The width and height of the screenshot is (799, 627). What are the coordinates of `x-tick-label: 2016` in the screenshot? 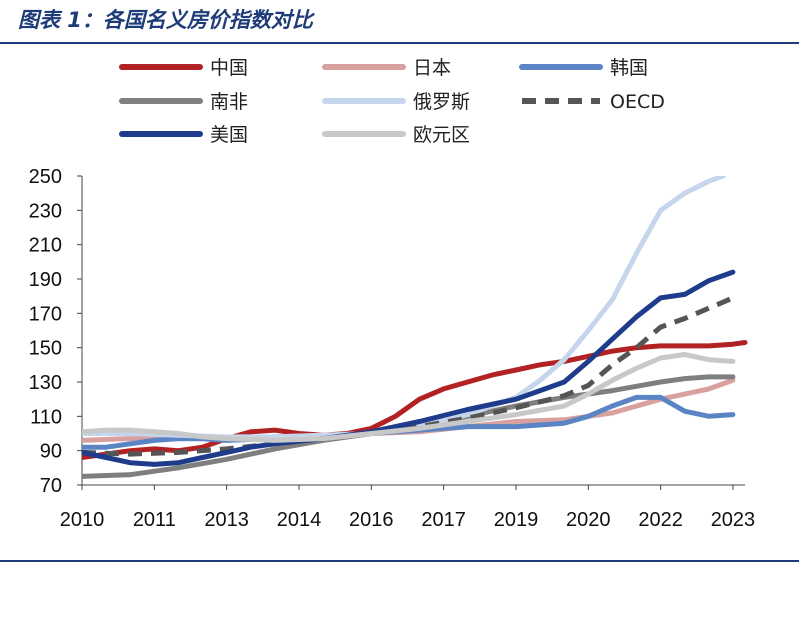 It's located at (371, 520).